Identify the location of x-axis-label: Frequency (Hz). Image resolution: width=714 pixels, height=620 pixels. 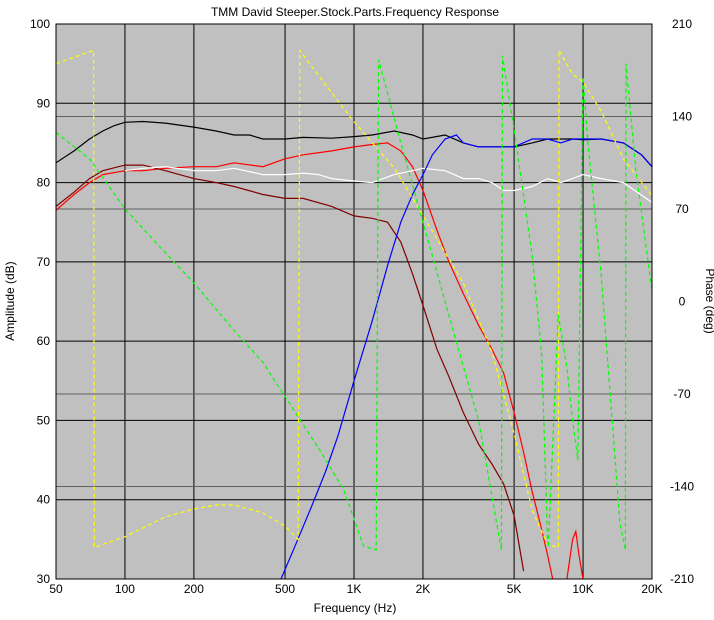
(355, 608).